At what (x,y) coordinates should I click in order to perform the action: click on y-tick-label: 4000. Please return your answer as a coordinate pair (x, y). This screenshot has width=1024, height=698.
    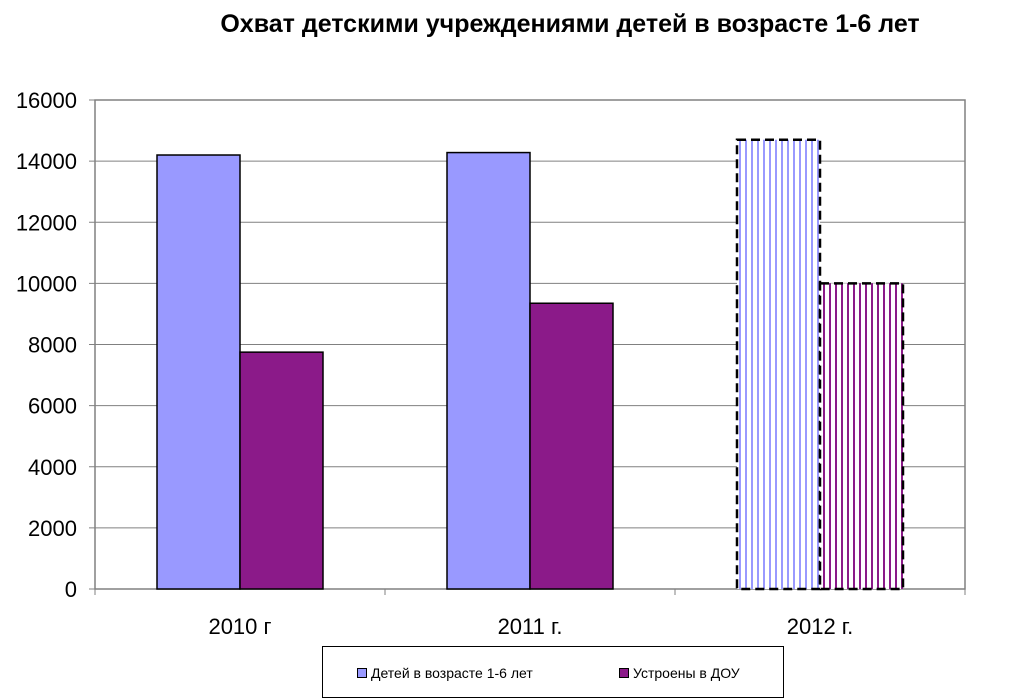
    Looking at the image, I should click on (52, 467).